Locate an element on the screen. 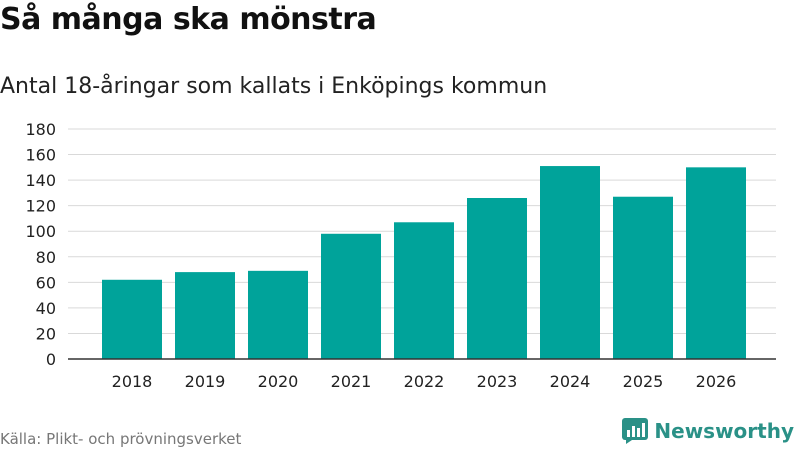 The image size is (800, 450). brand-logo: Newsworthy is located at coordinates (708, 431).